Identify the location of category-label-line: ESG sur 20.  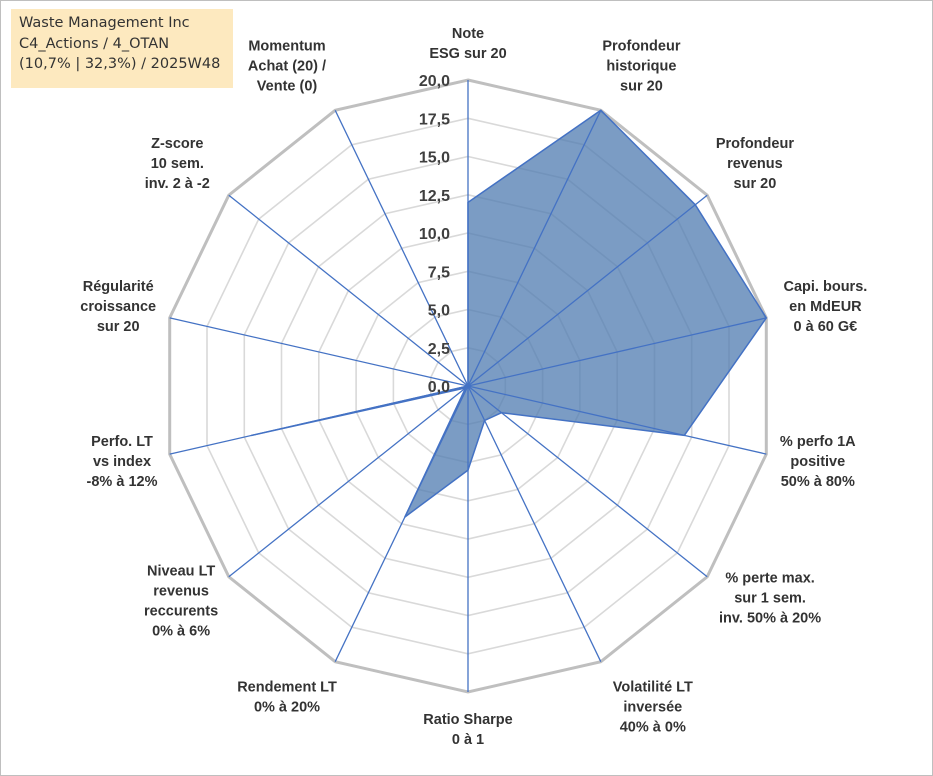
(467, 54).